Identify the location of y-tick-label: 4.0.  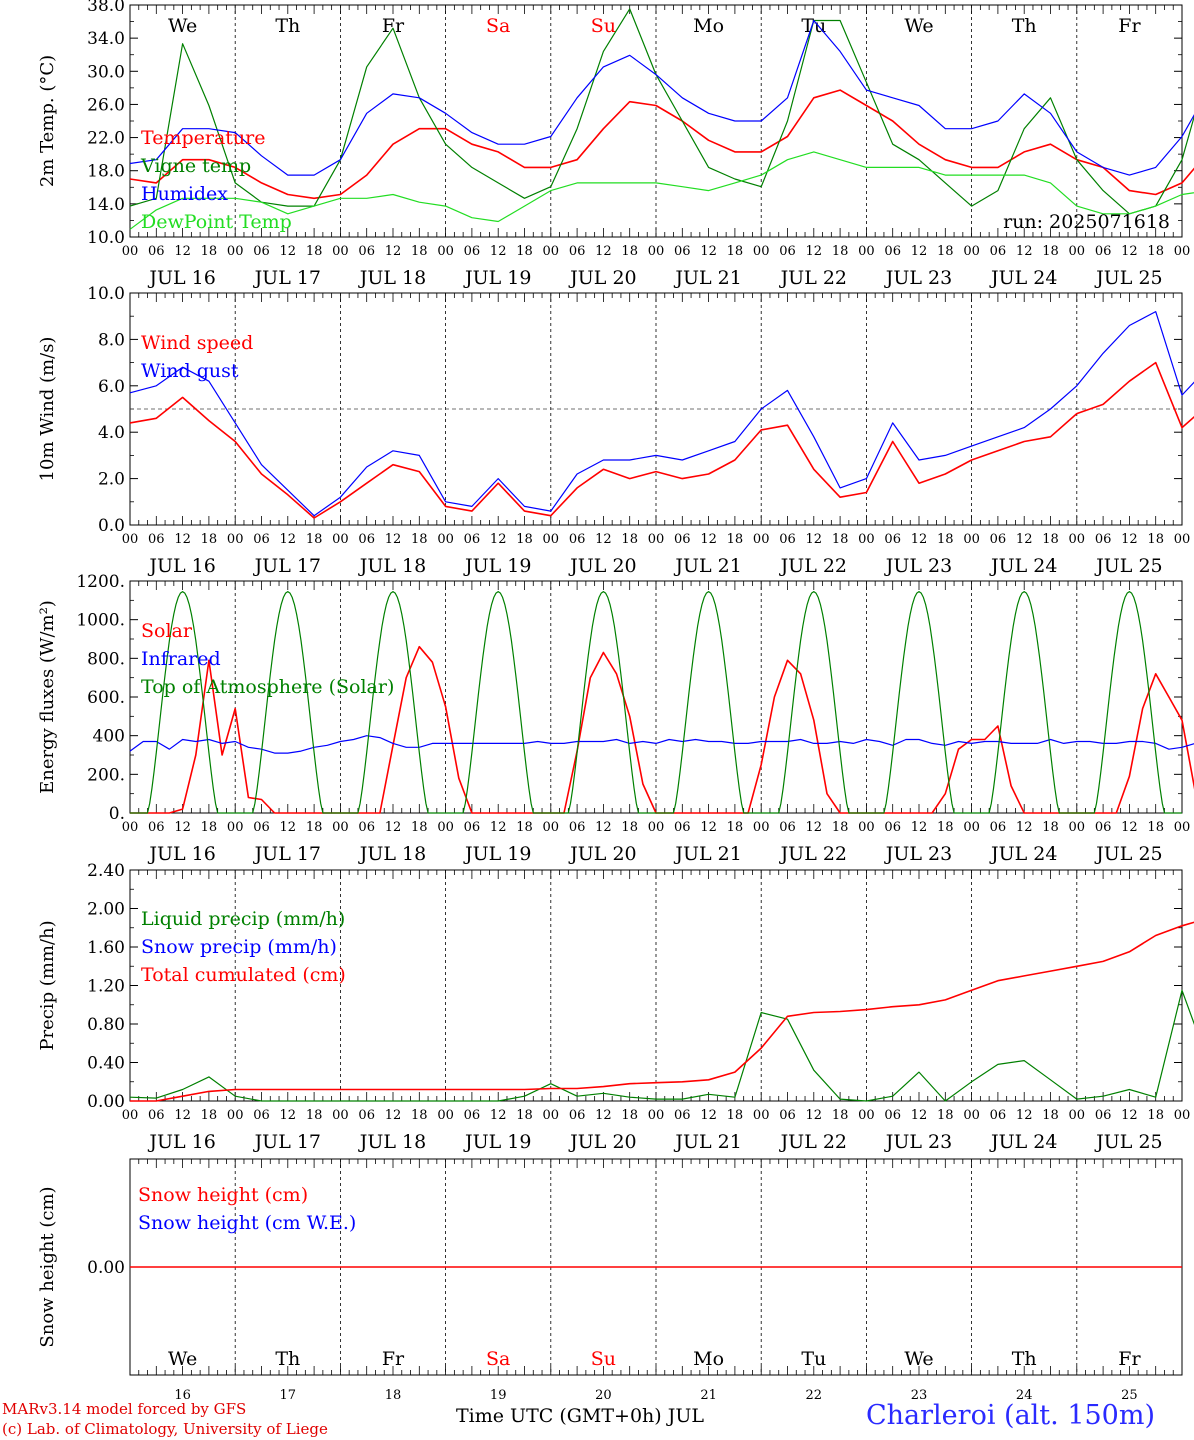
(111, 433).